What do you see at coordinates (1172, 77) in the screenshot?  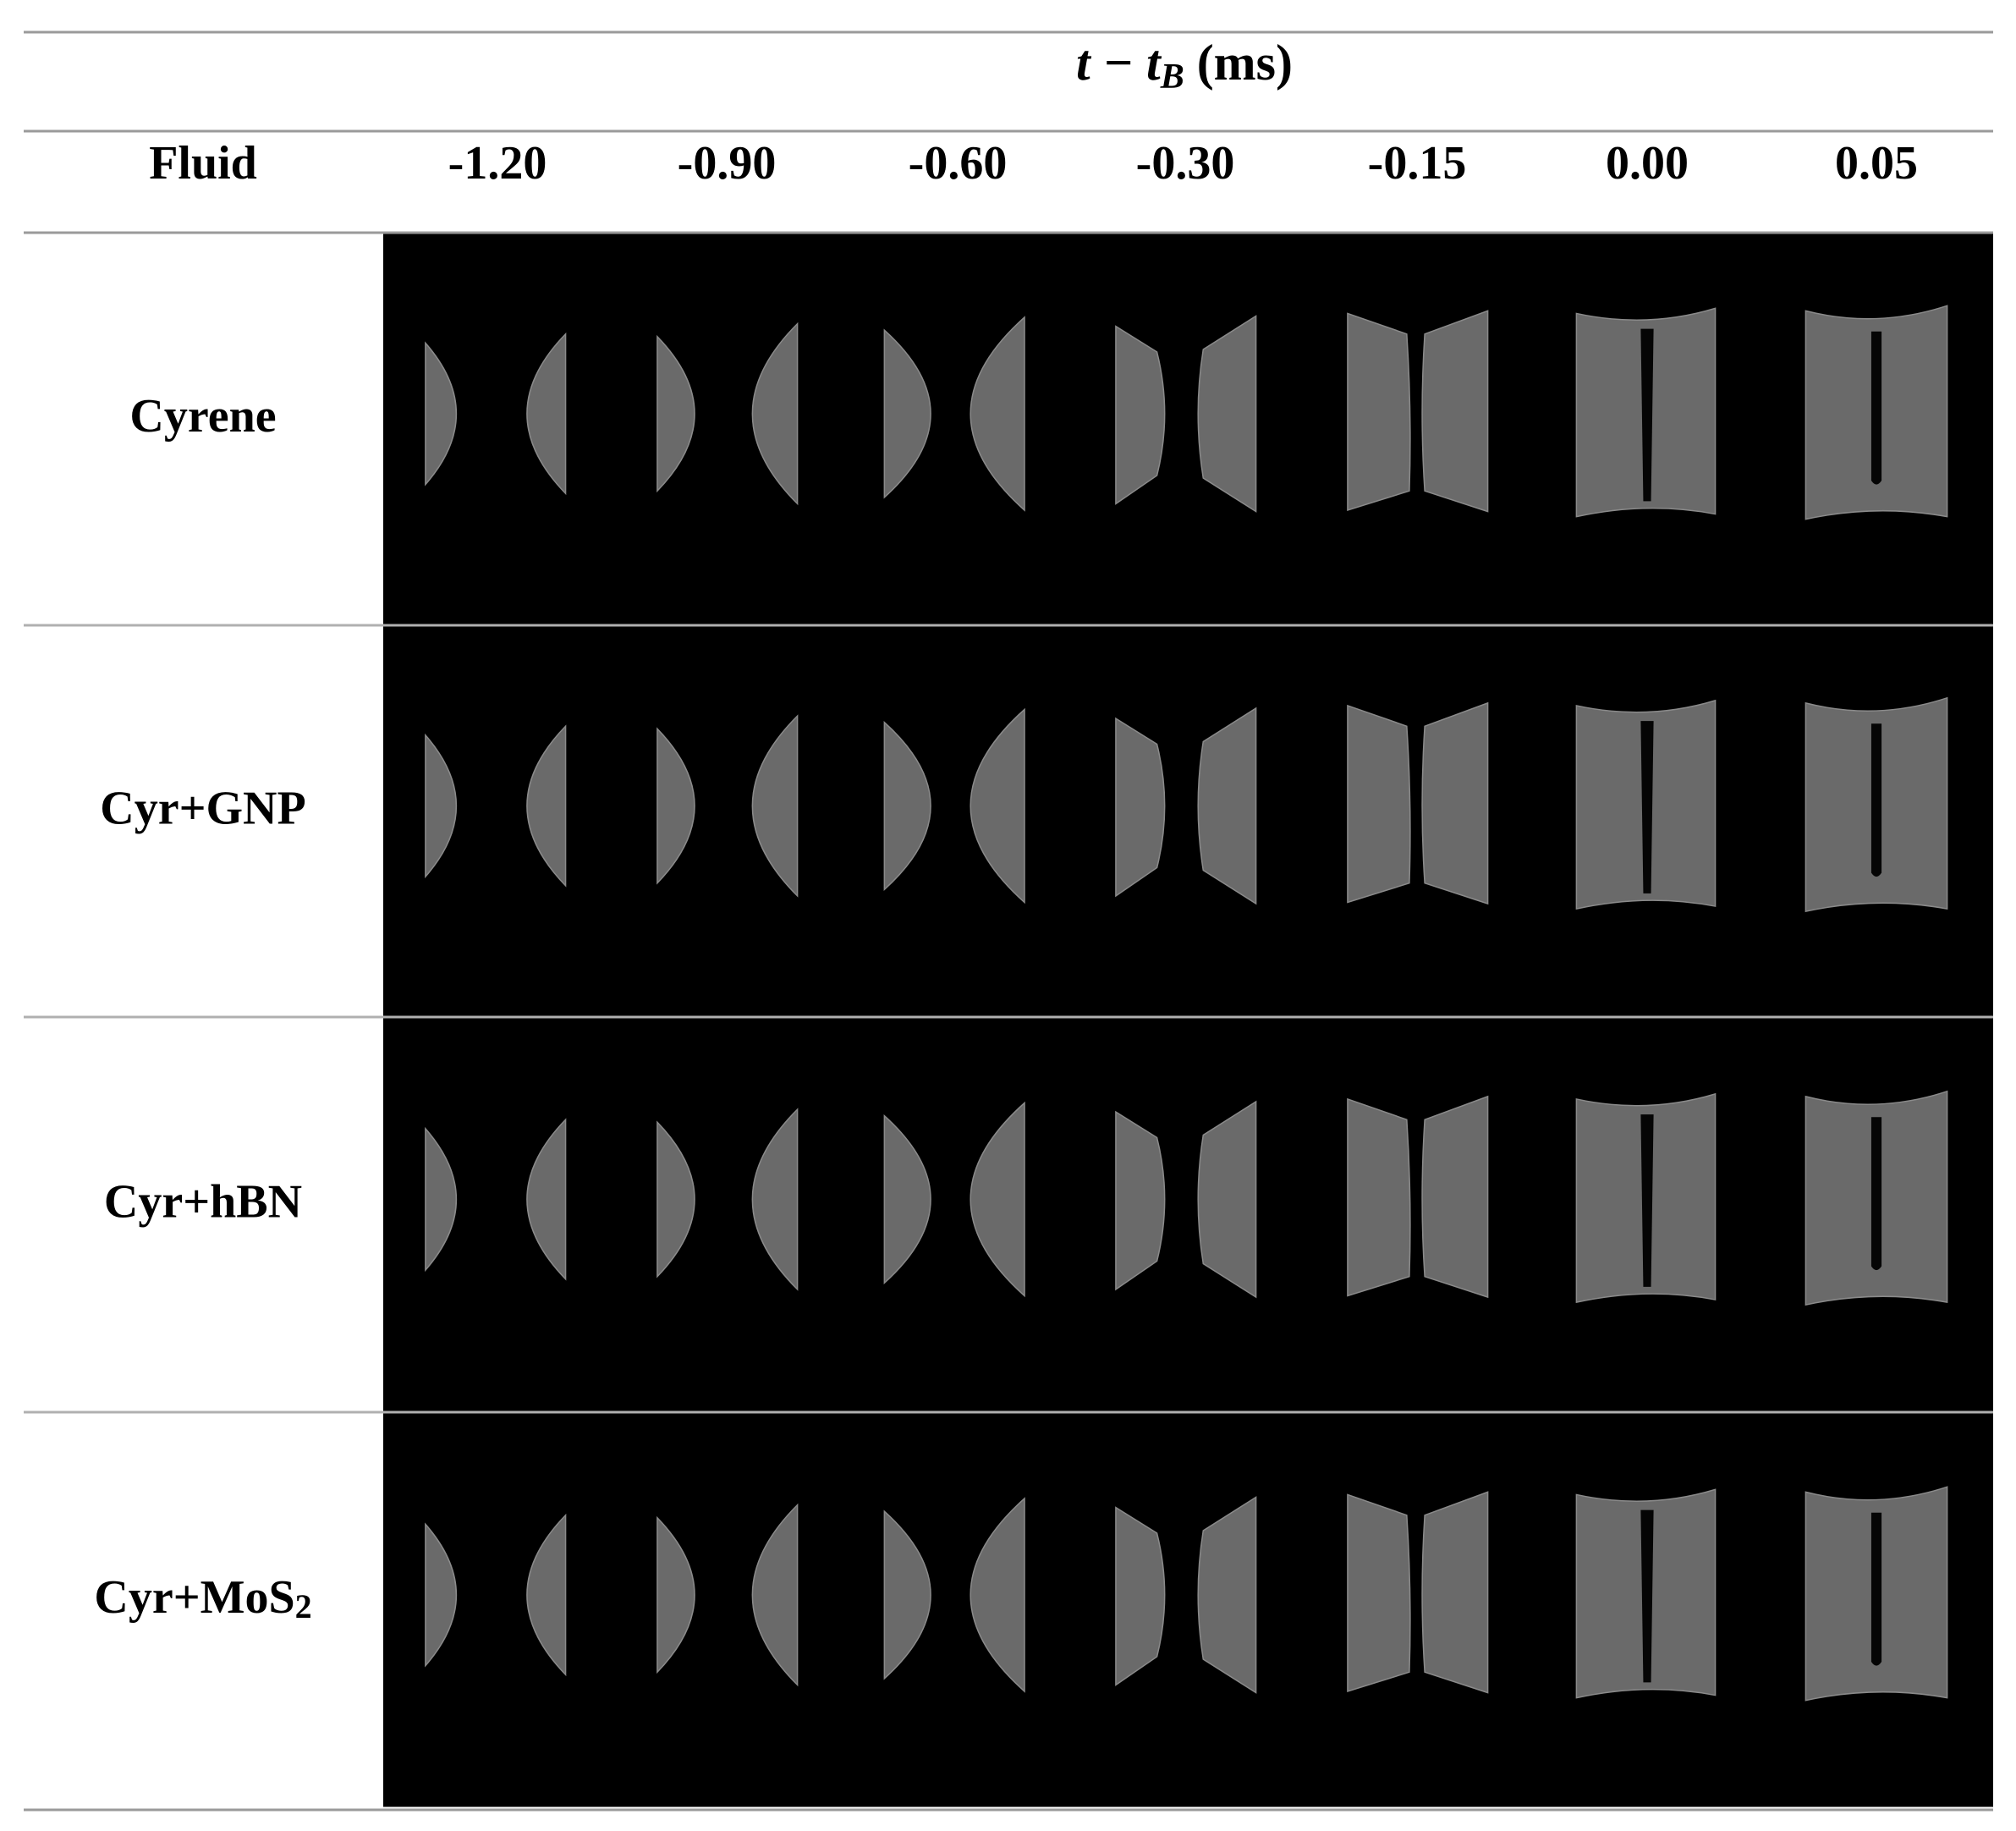 I see `title-sub: B` at bounding box center [1172, 77].